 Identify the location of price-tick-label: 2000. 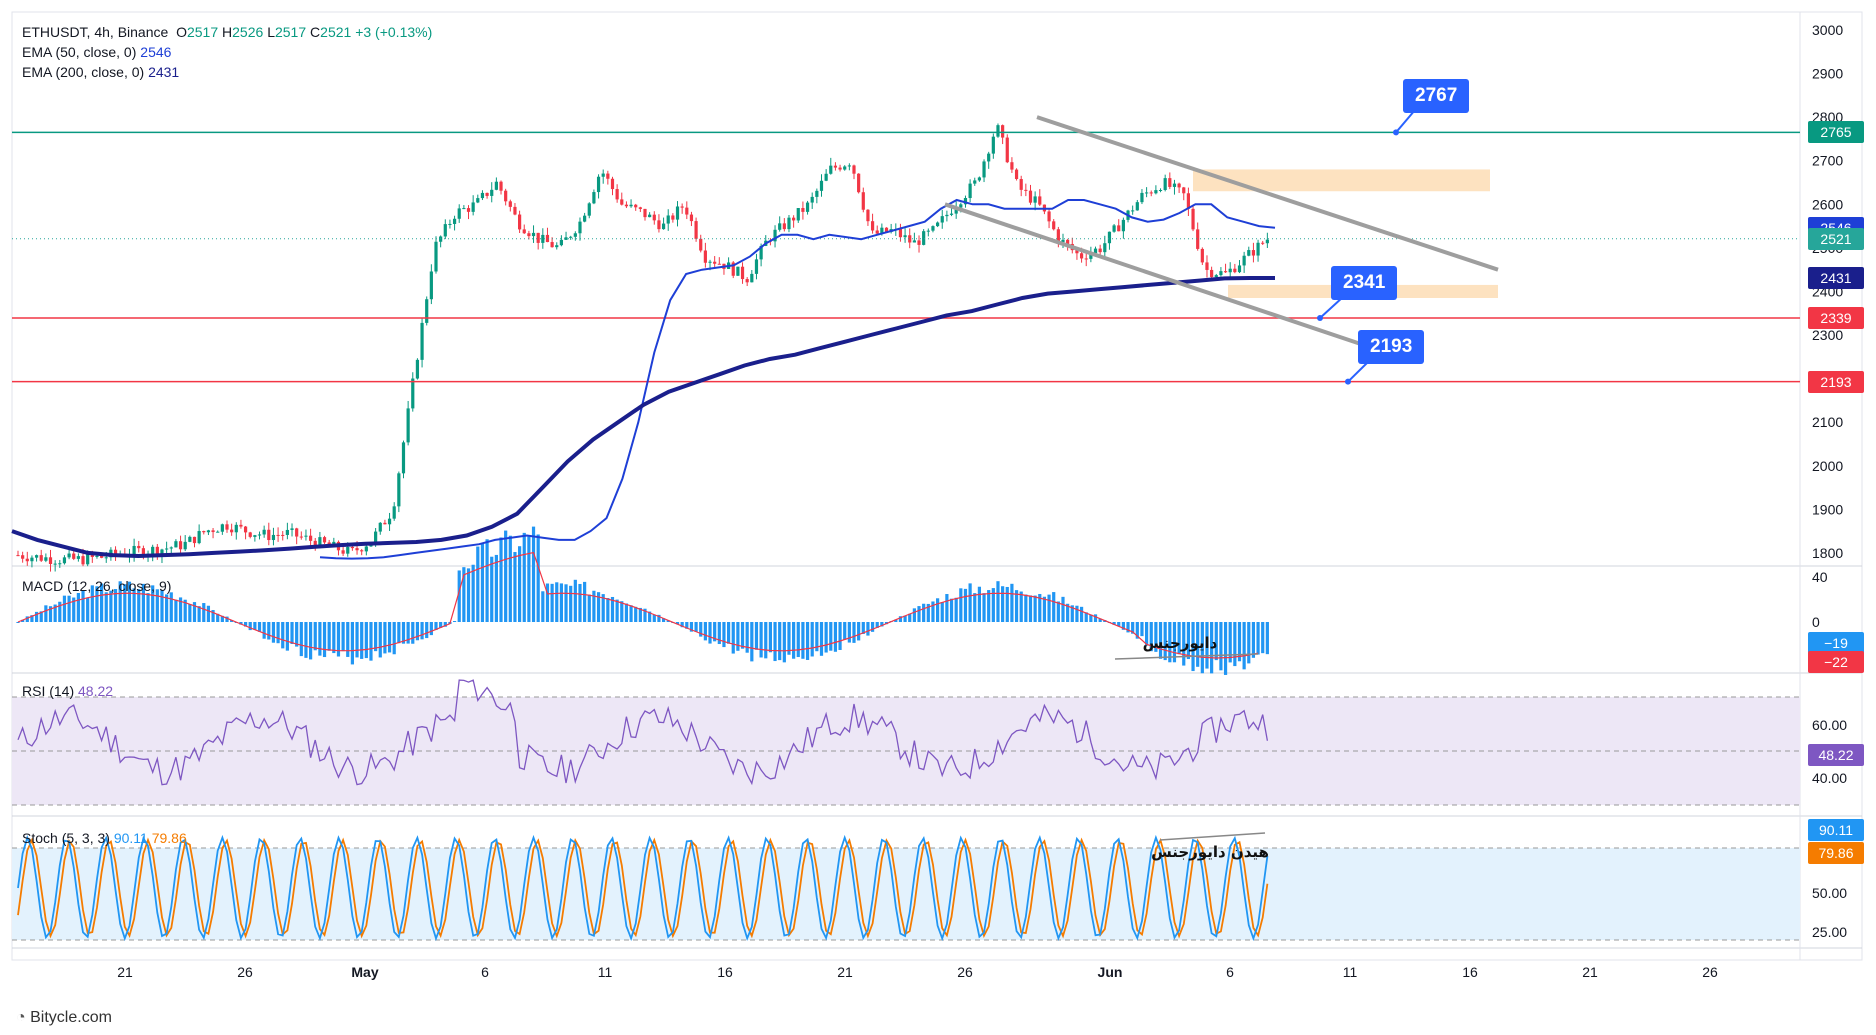
(1827, 466).